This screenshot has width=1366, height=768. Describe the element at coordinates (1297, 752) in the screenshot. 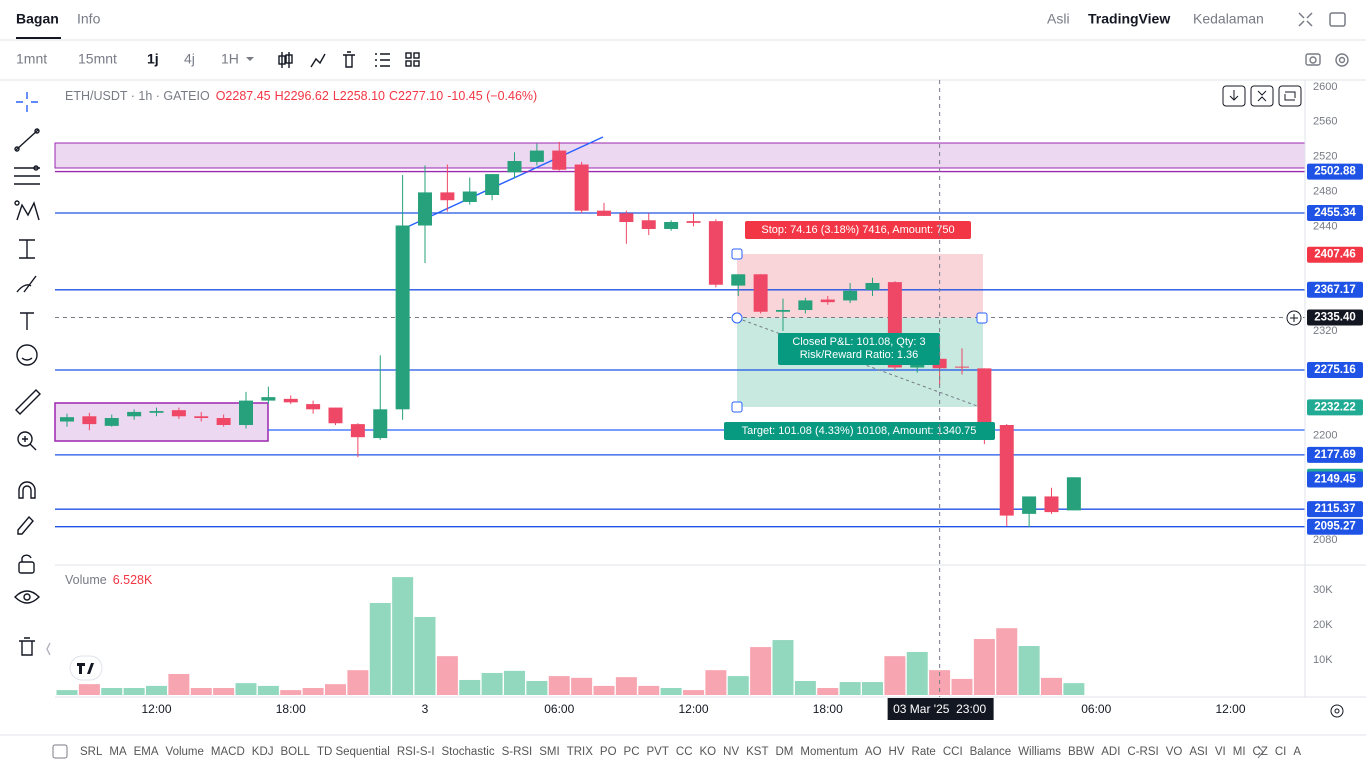

I see `indicator: A` at that location.